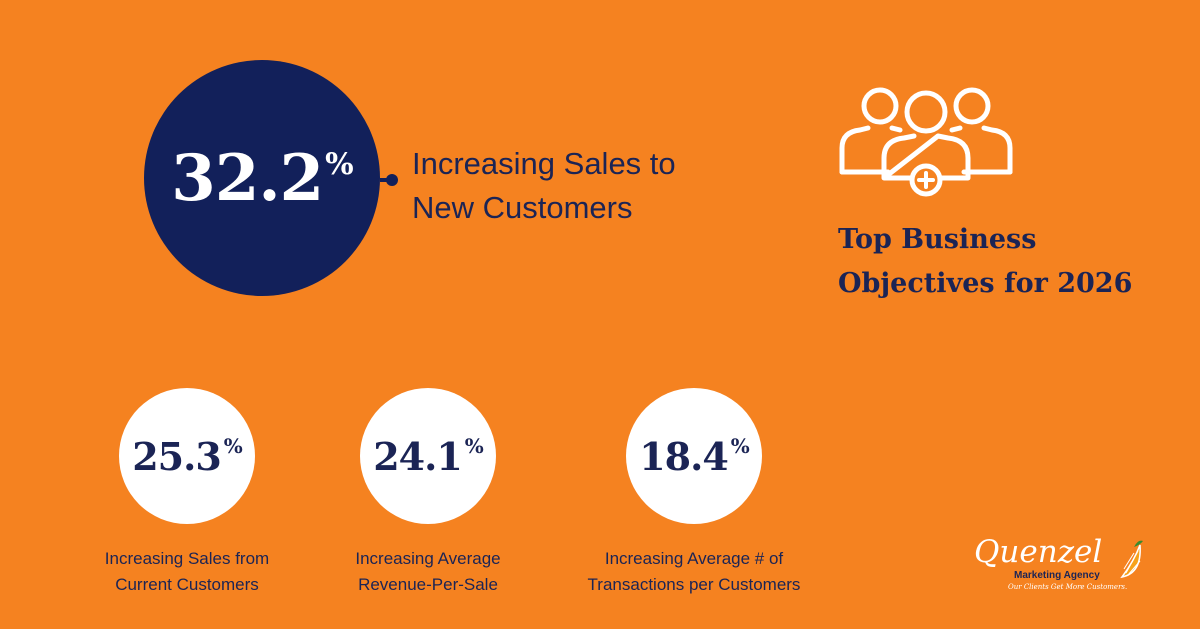  I want to click on stat-value-number: 25.3, so click(177, 456).